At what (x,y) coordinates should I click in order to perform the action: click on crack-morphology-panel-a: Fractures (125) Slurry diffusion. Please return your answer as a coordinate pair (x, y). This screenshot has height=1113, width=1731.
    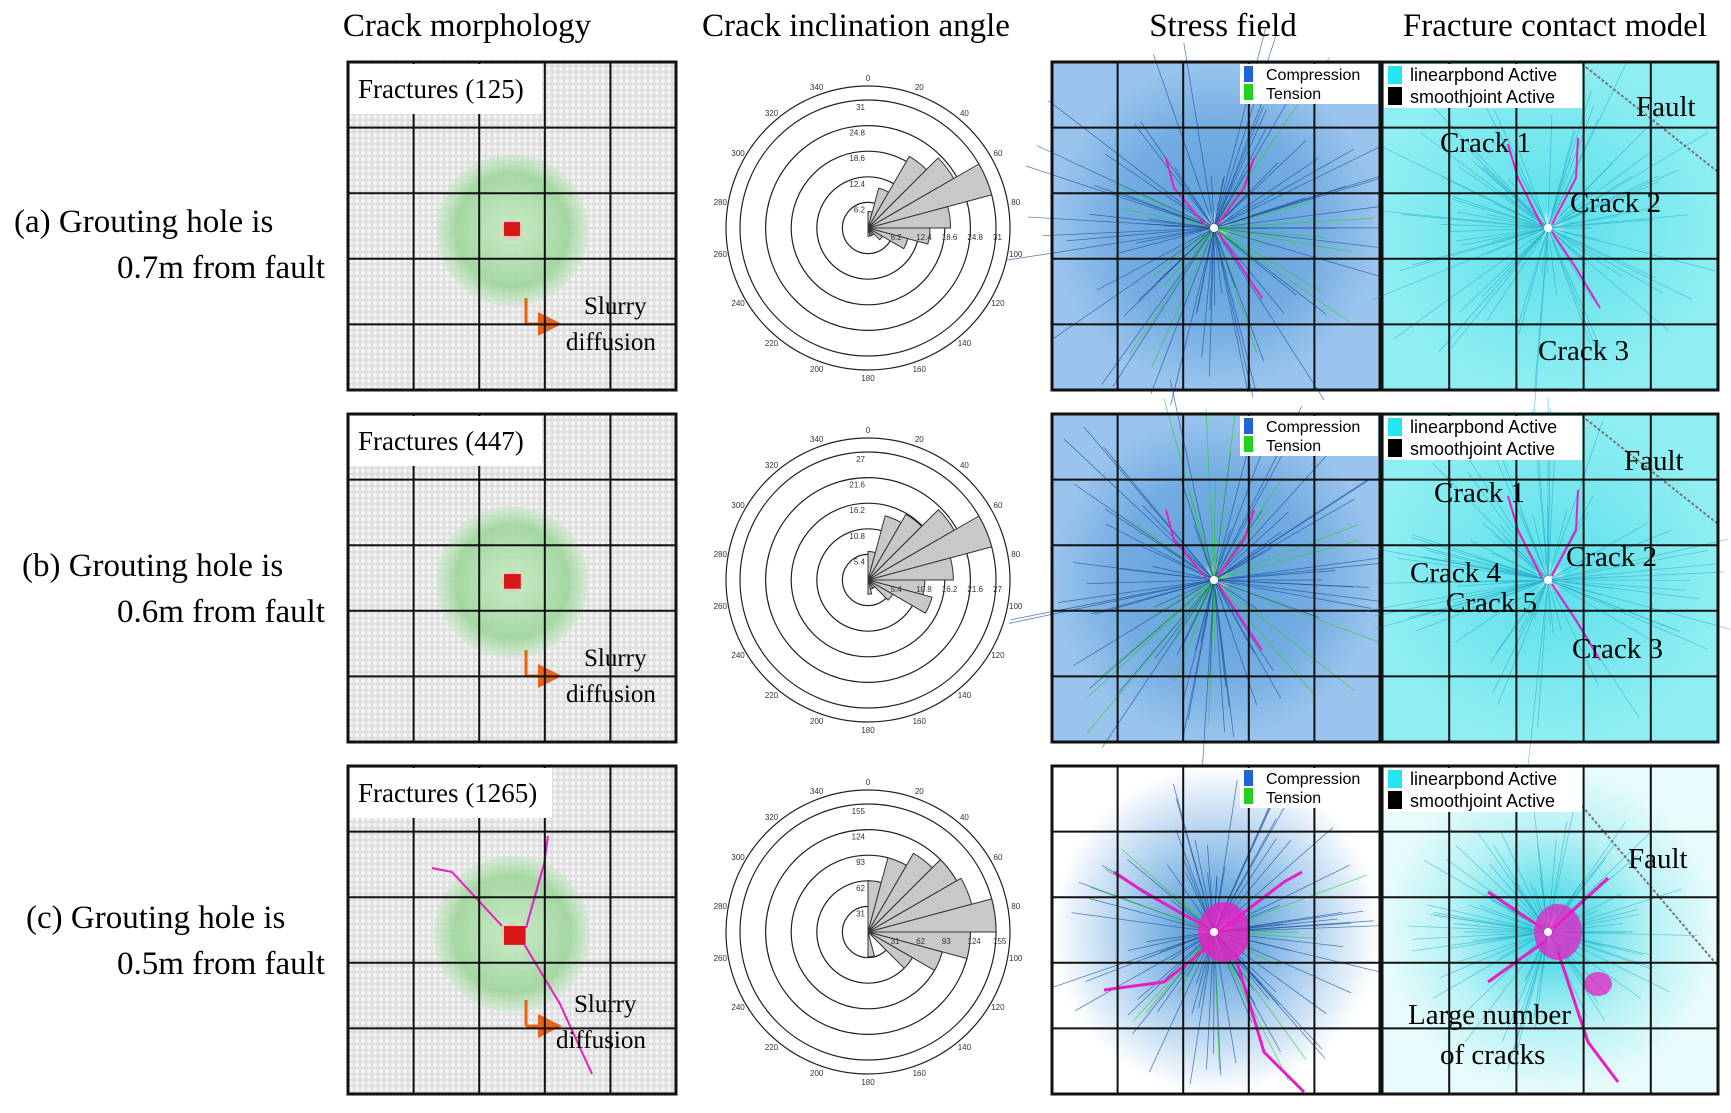
    Looking at the image, I should click on (512, 226).